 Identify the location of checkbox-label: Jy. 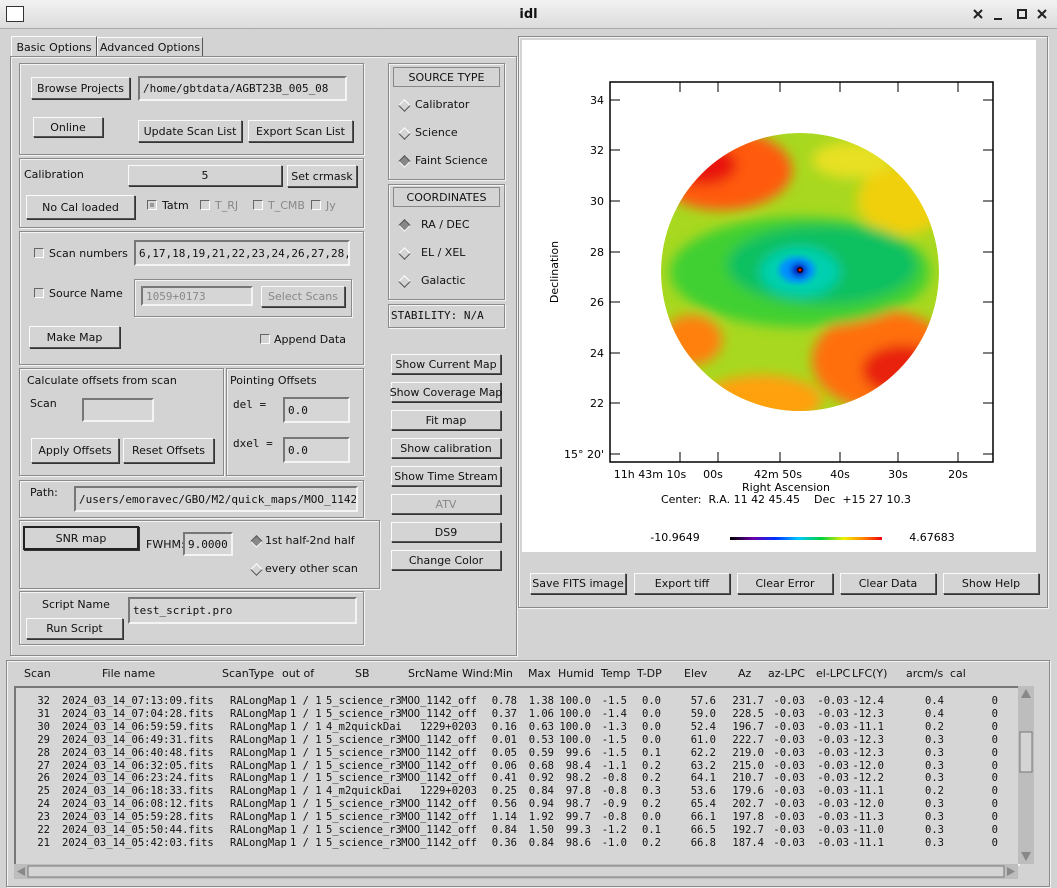
(331, 205).